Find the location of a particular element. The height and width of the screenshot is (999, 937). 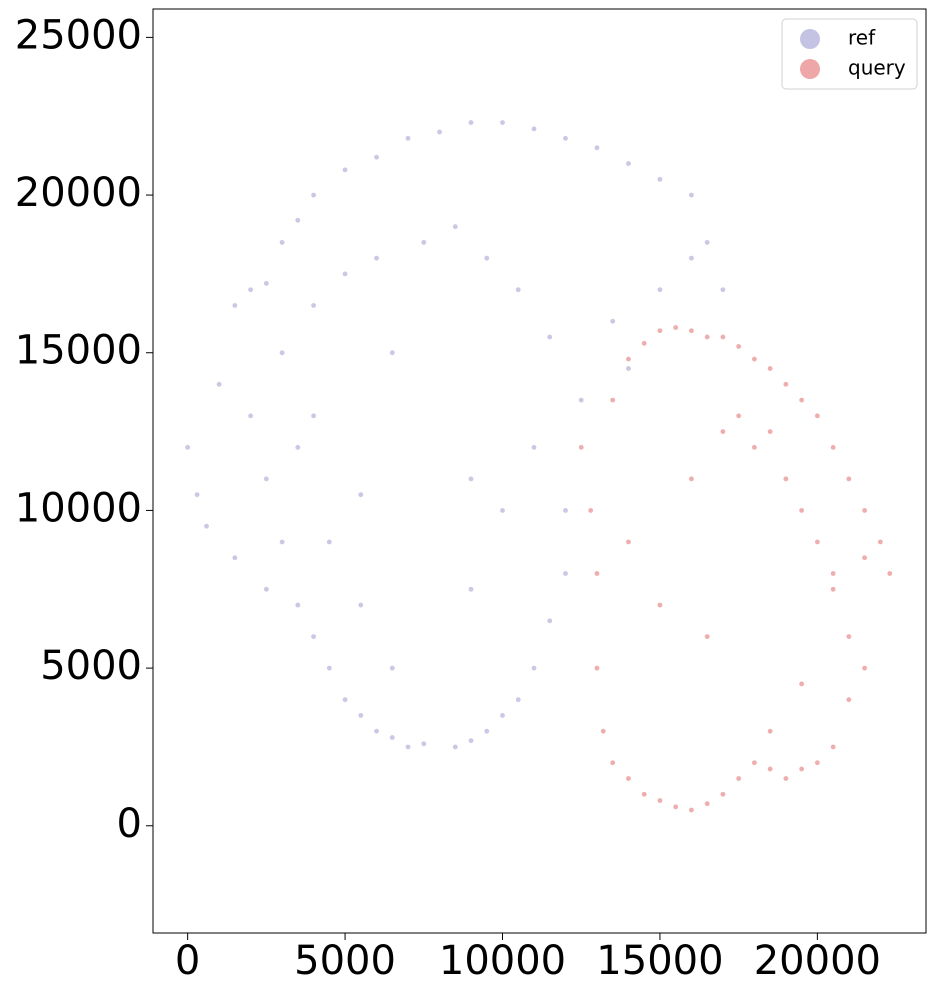

x-tick-label: 20000 is located at coordinates (817, 961).